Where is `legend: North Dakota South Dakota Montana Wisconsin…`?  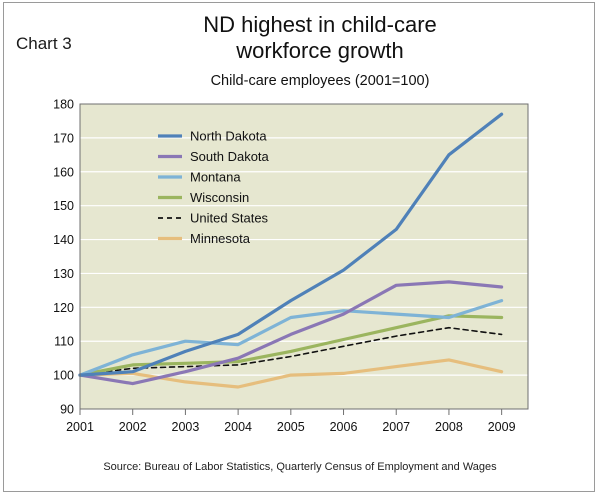 legend: North Dakota South Dakota Montana Wisconsin… is located at coordinates (214, 187).